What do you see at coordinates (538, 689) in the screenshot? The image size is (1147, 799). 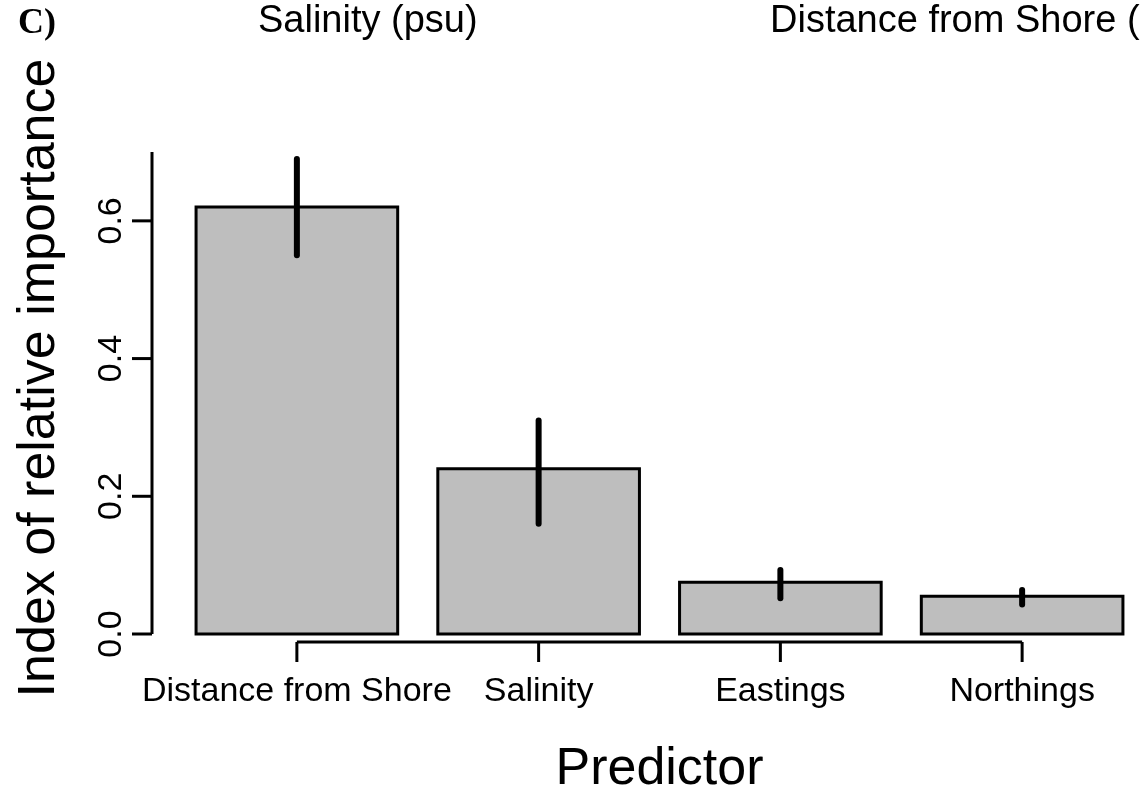 I see `x-tick-label: Salinity` at bounding box center [538, 689].